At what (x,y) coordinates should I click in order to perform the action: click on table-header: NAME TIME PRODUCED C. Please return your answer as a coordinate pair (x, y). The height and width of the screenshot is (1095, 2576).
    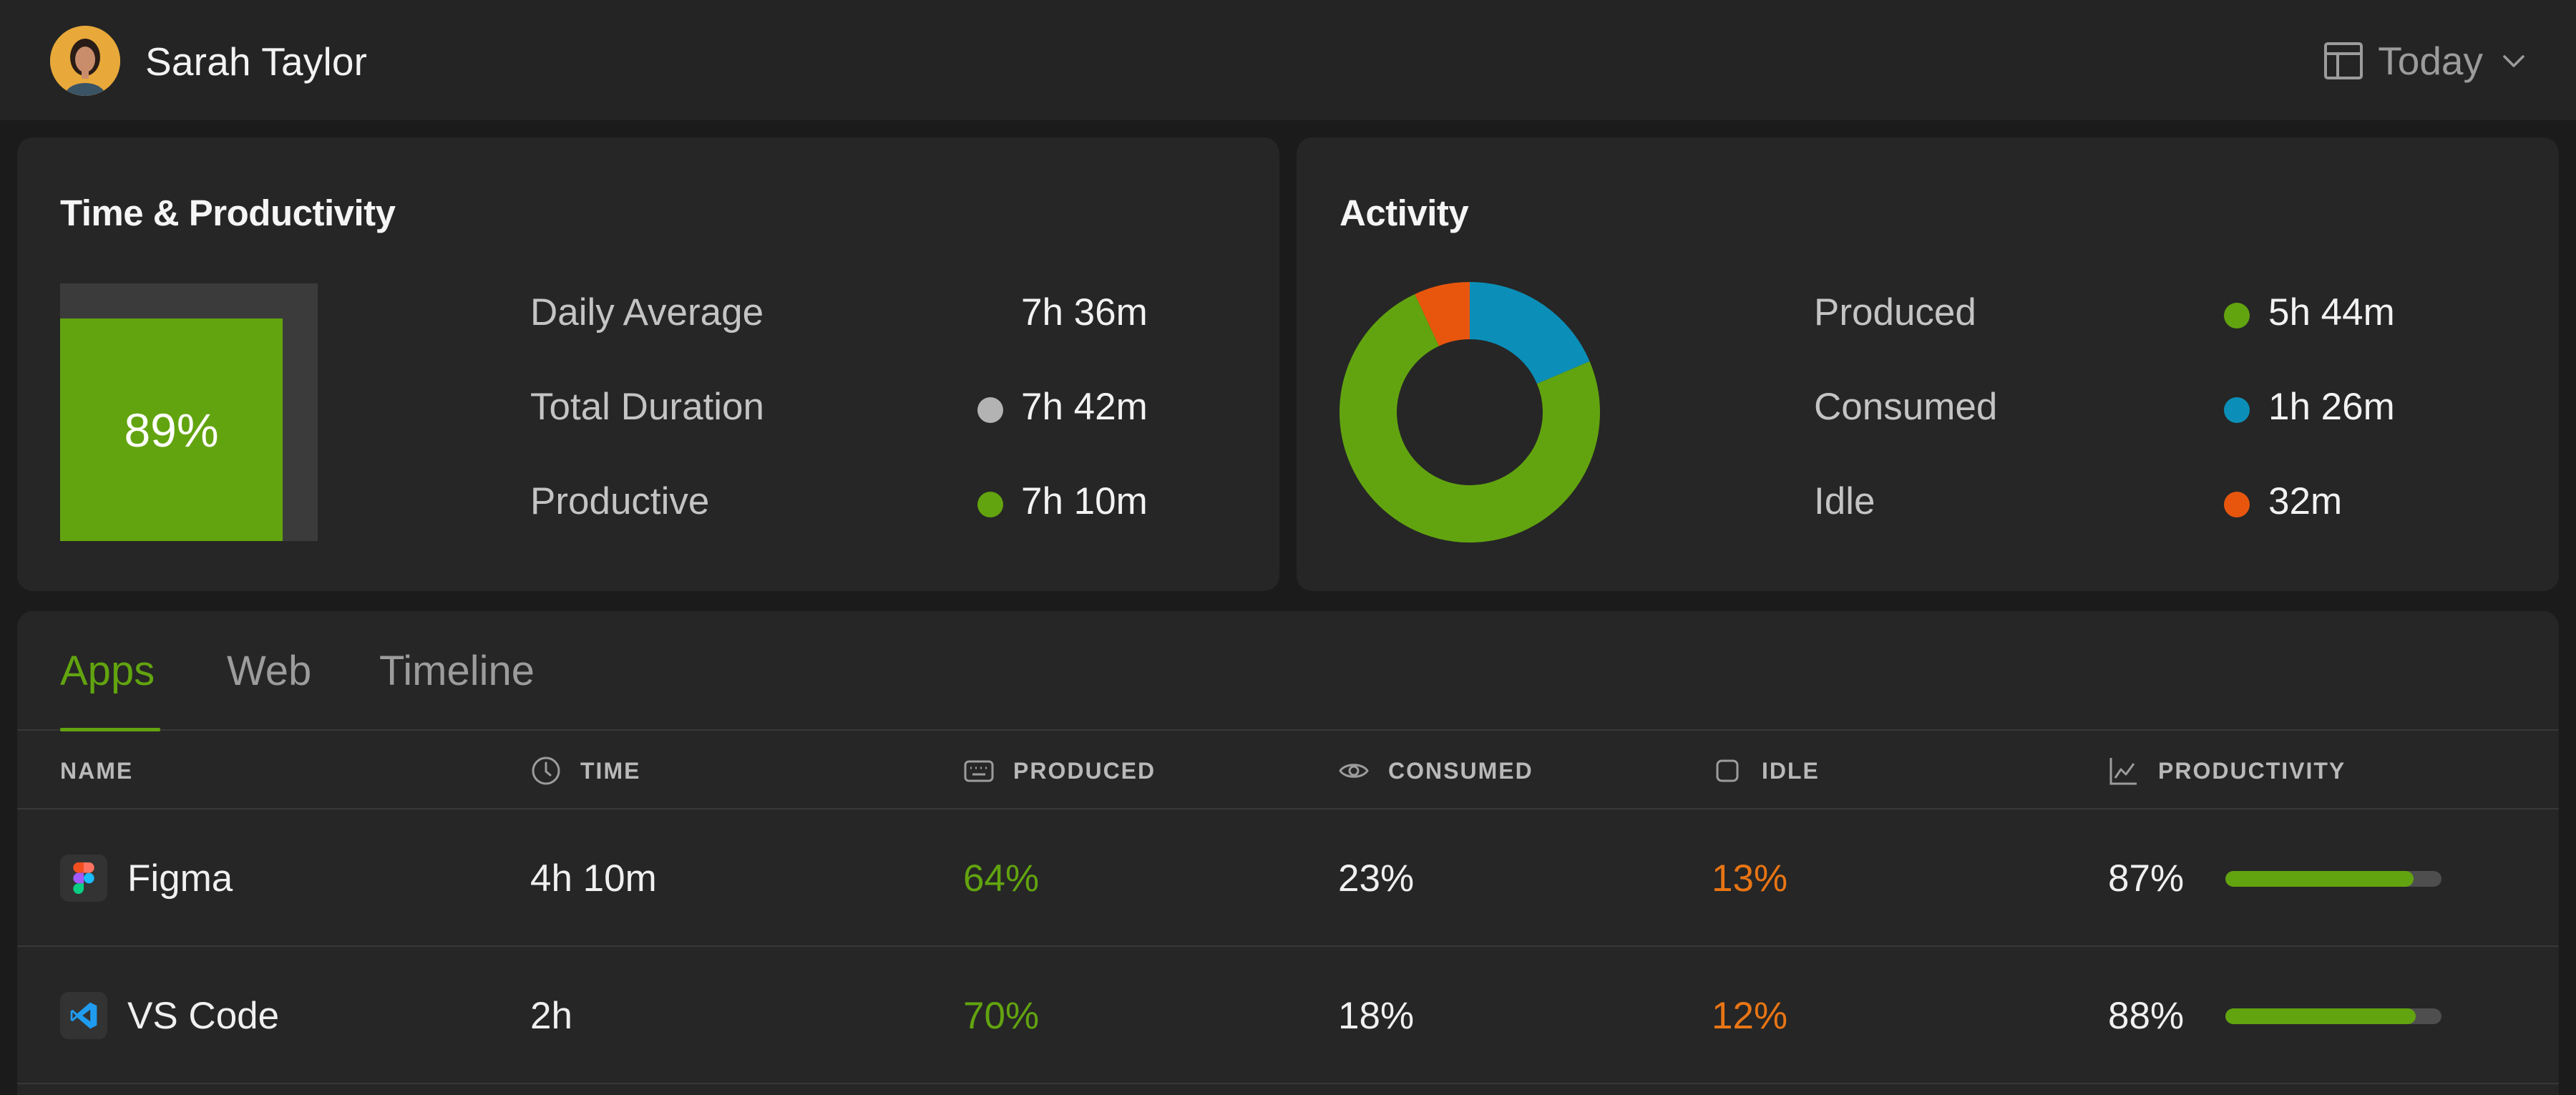
    Looking at the image, I should click on (1288, 771).